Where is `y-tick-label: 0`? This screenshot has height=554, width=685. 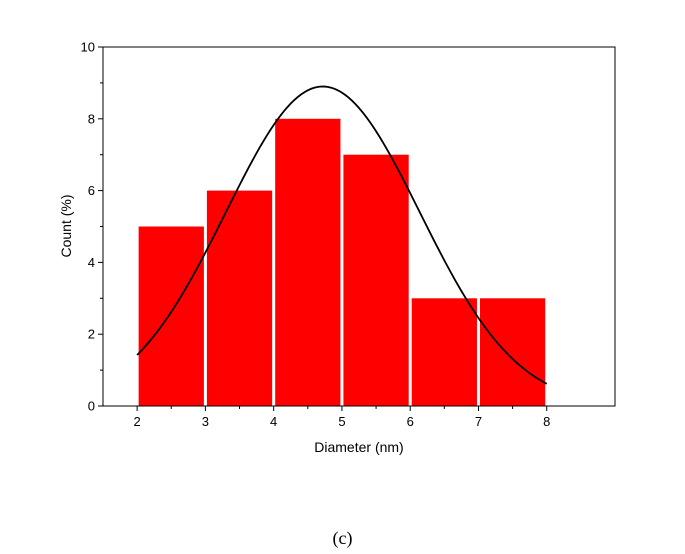 y-tick-label: 0 is located at coordinates (91, 406).